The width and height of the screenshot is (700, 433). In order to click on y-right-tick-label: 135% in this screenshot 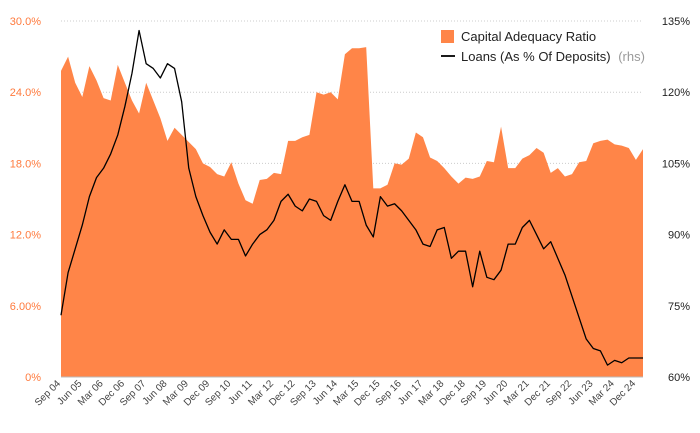, I will do `click(676, 22)`.